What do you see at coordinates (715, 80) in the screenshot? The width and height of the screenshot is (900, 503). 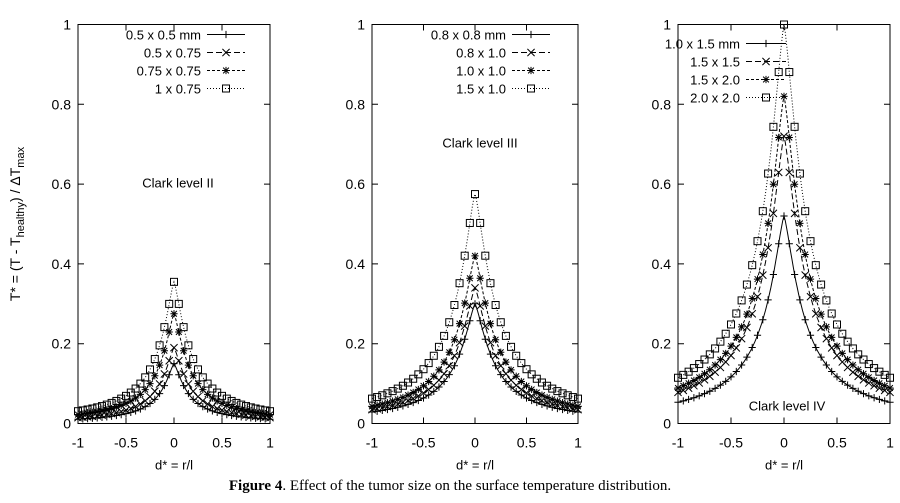 I see `legend-label: 1.5 x 2.0` at bounding box center [715, 80].